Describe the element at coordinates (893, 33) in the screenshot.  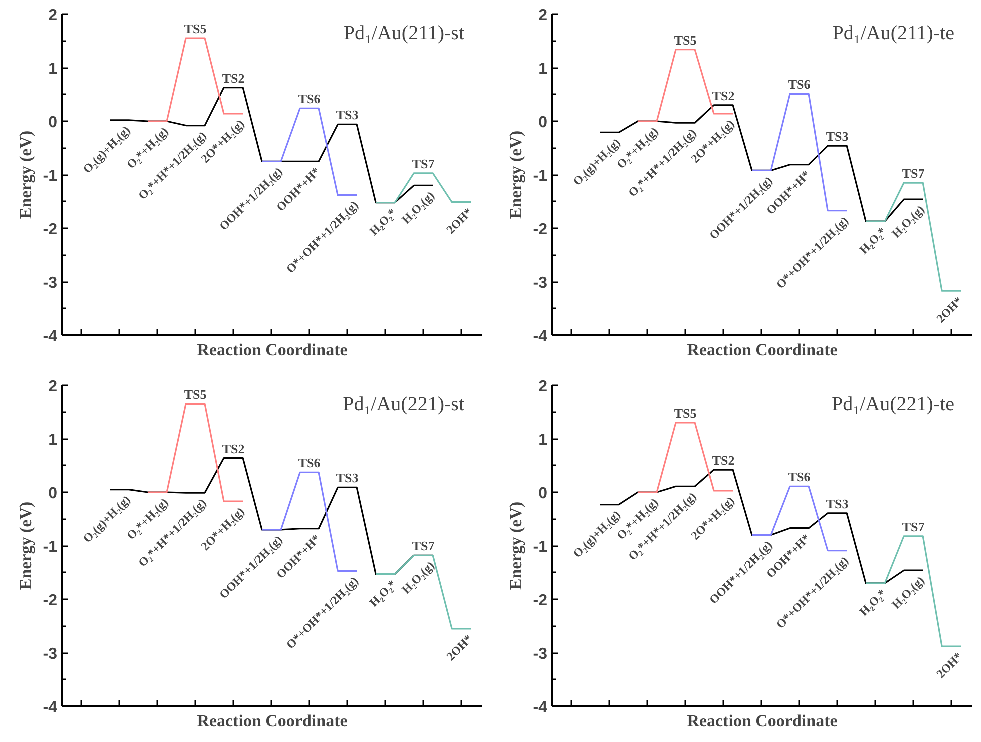
I see `chart-title: Pd₁/Au(211)-te` at that location.